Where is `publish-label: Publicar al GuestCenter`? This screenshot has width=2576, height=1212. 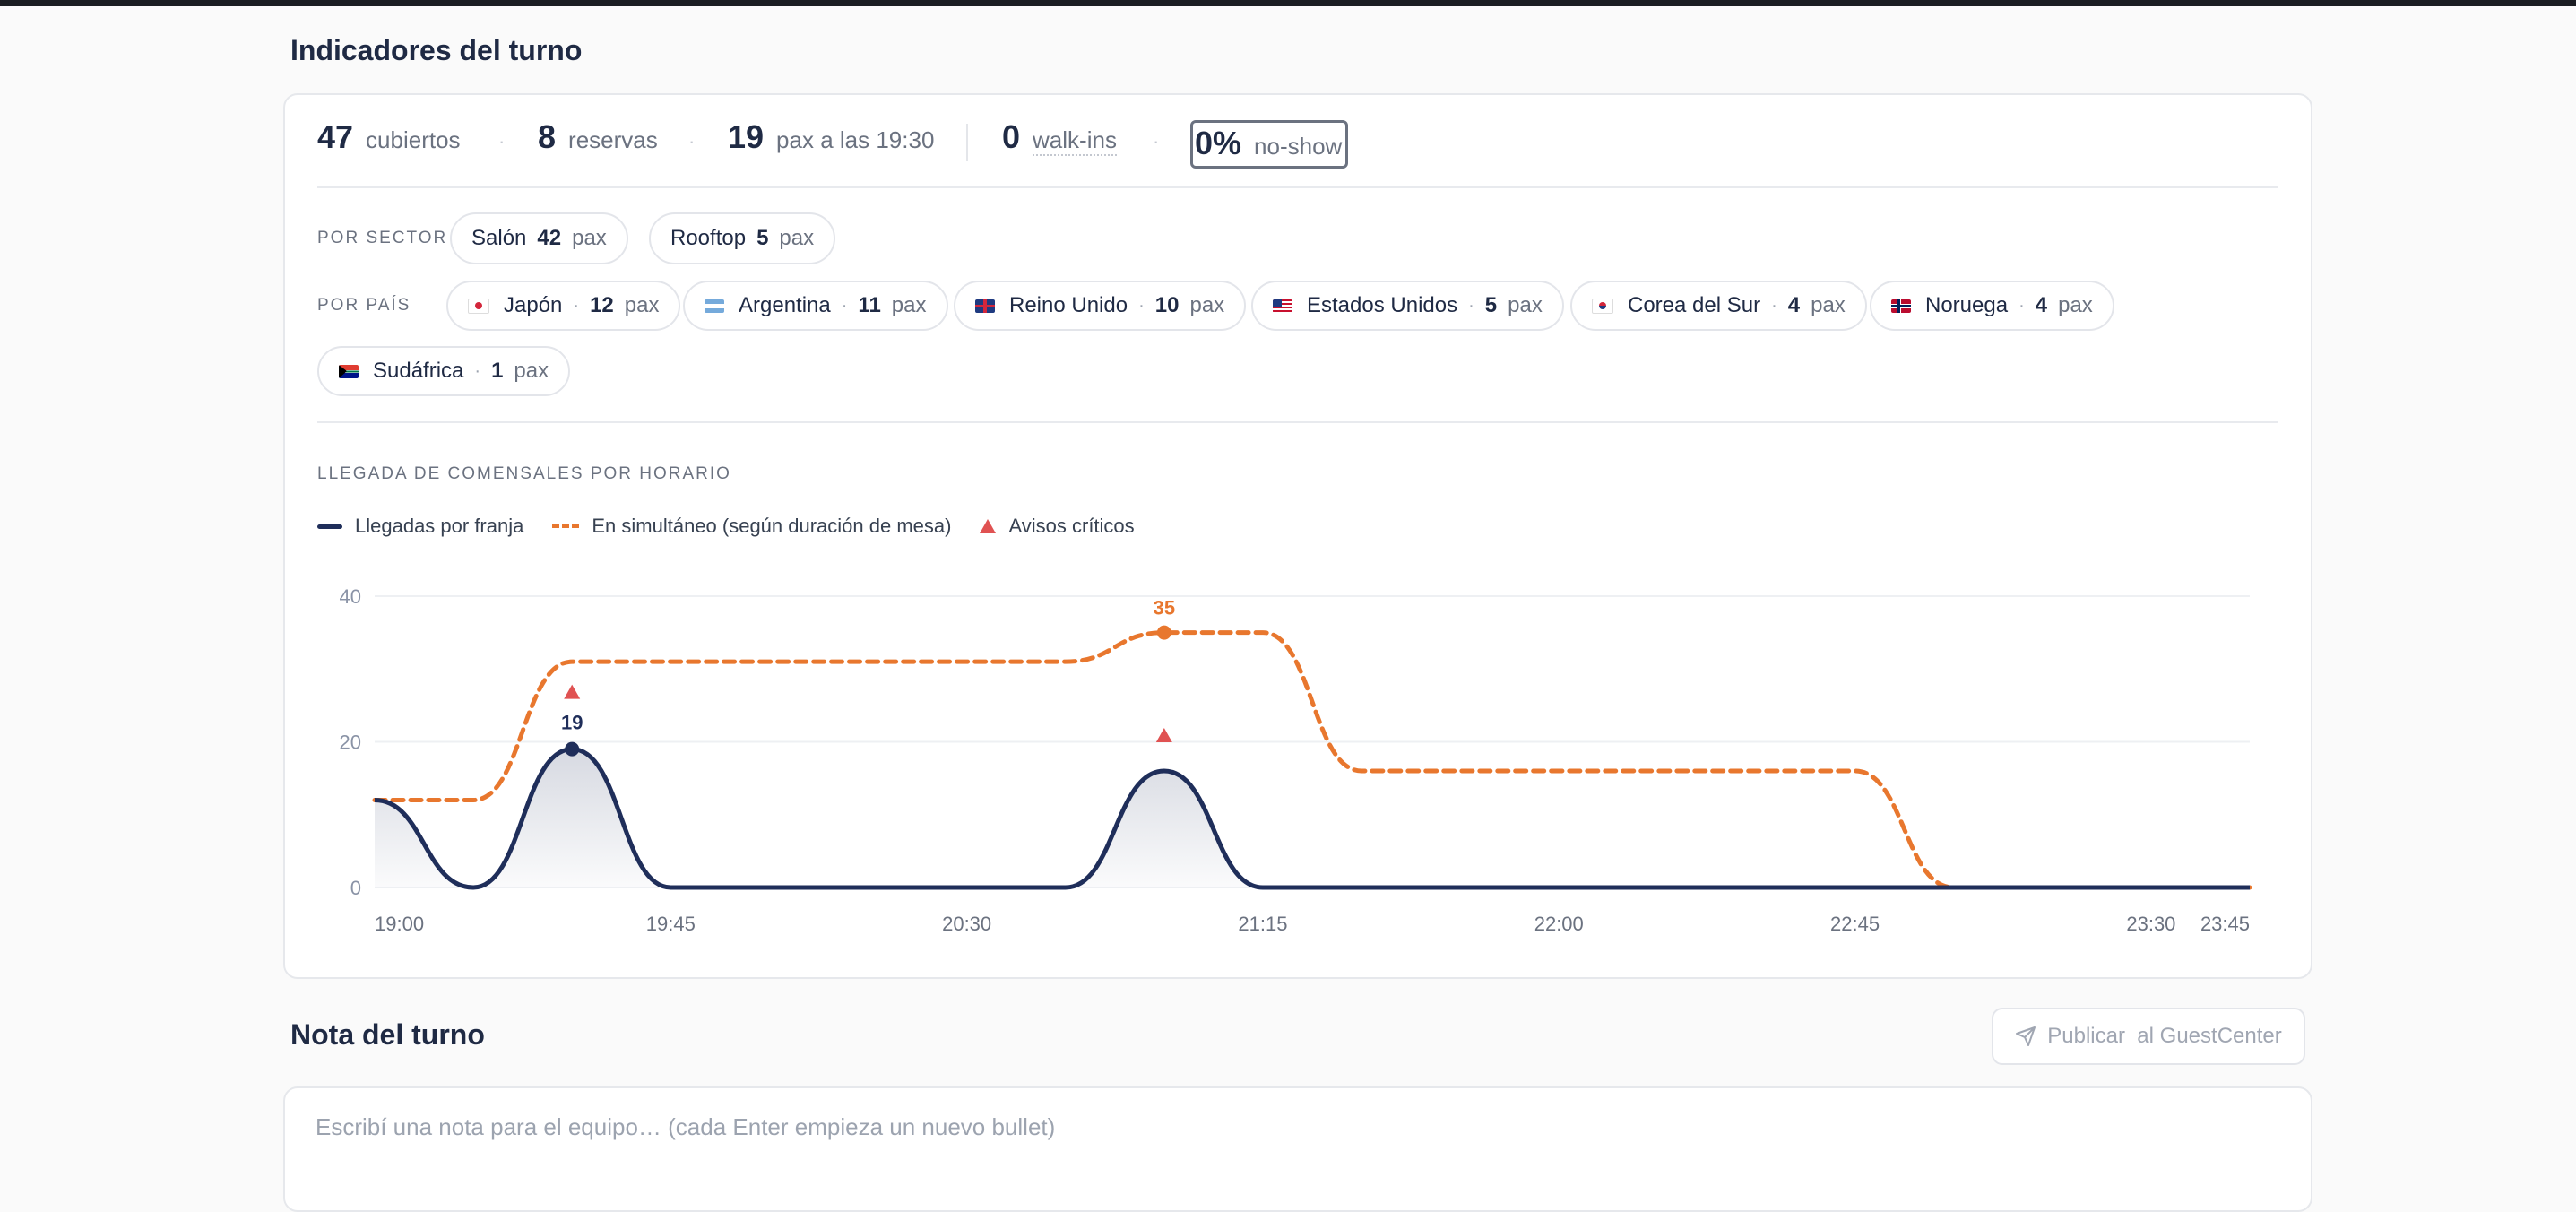 publish-label: Publicar al GuestCenter is located at coordinates (2164, 1036).